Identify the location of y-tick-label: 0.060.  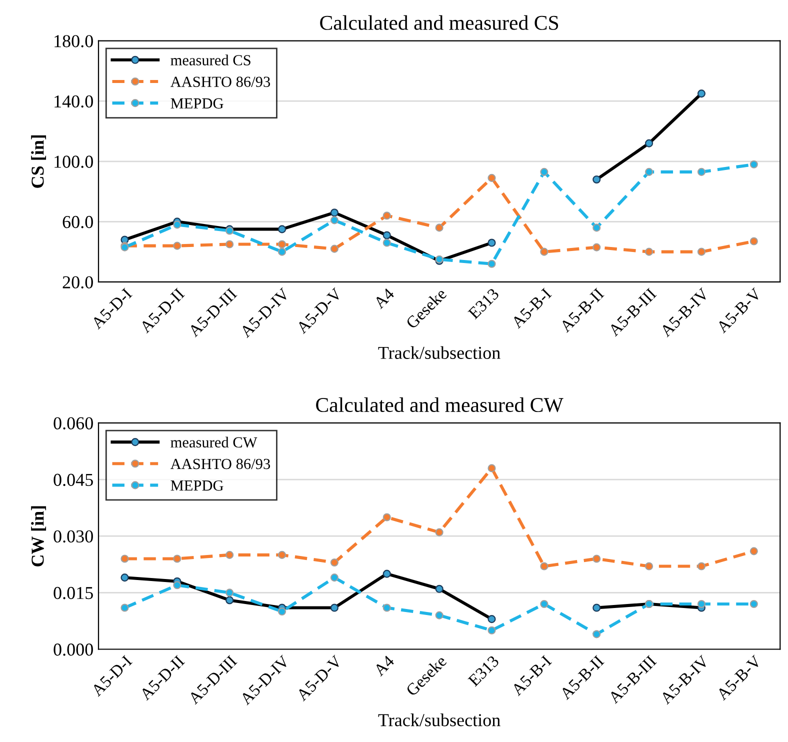
(73, 423).